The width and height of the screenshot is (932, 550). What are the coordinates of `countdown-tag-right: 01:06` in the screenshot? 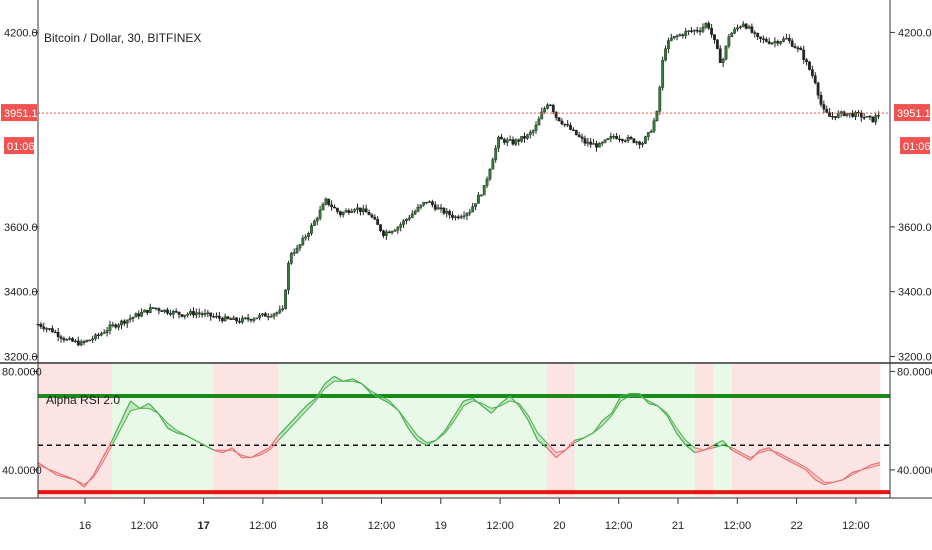 It's located at (915, 146).